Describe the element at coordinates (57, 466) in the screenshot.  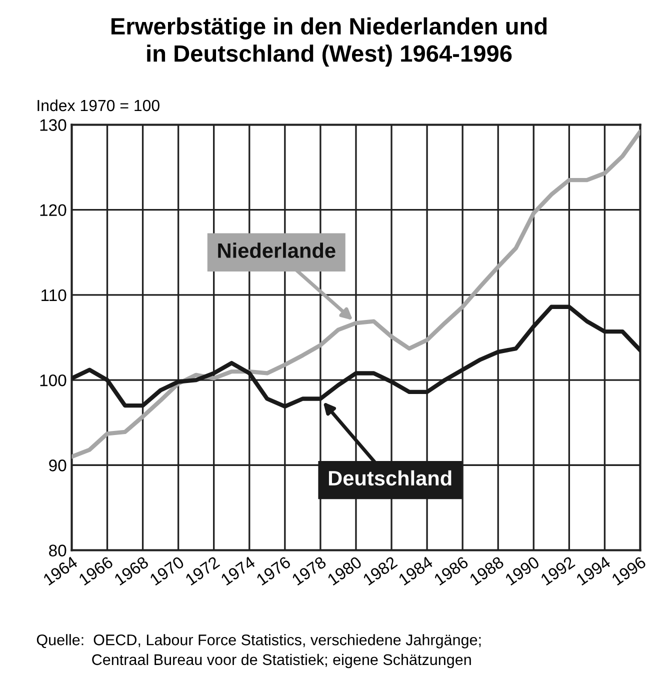
I see `y-tick-label: 90` at that location.